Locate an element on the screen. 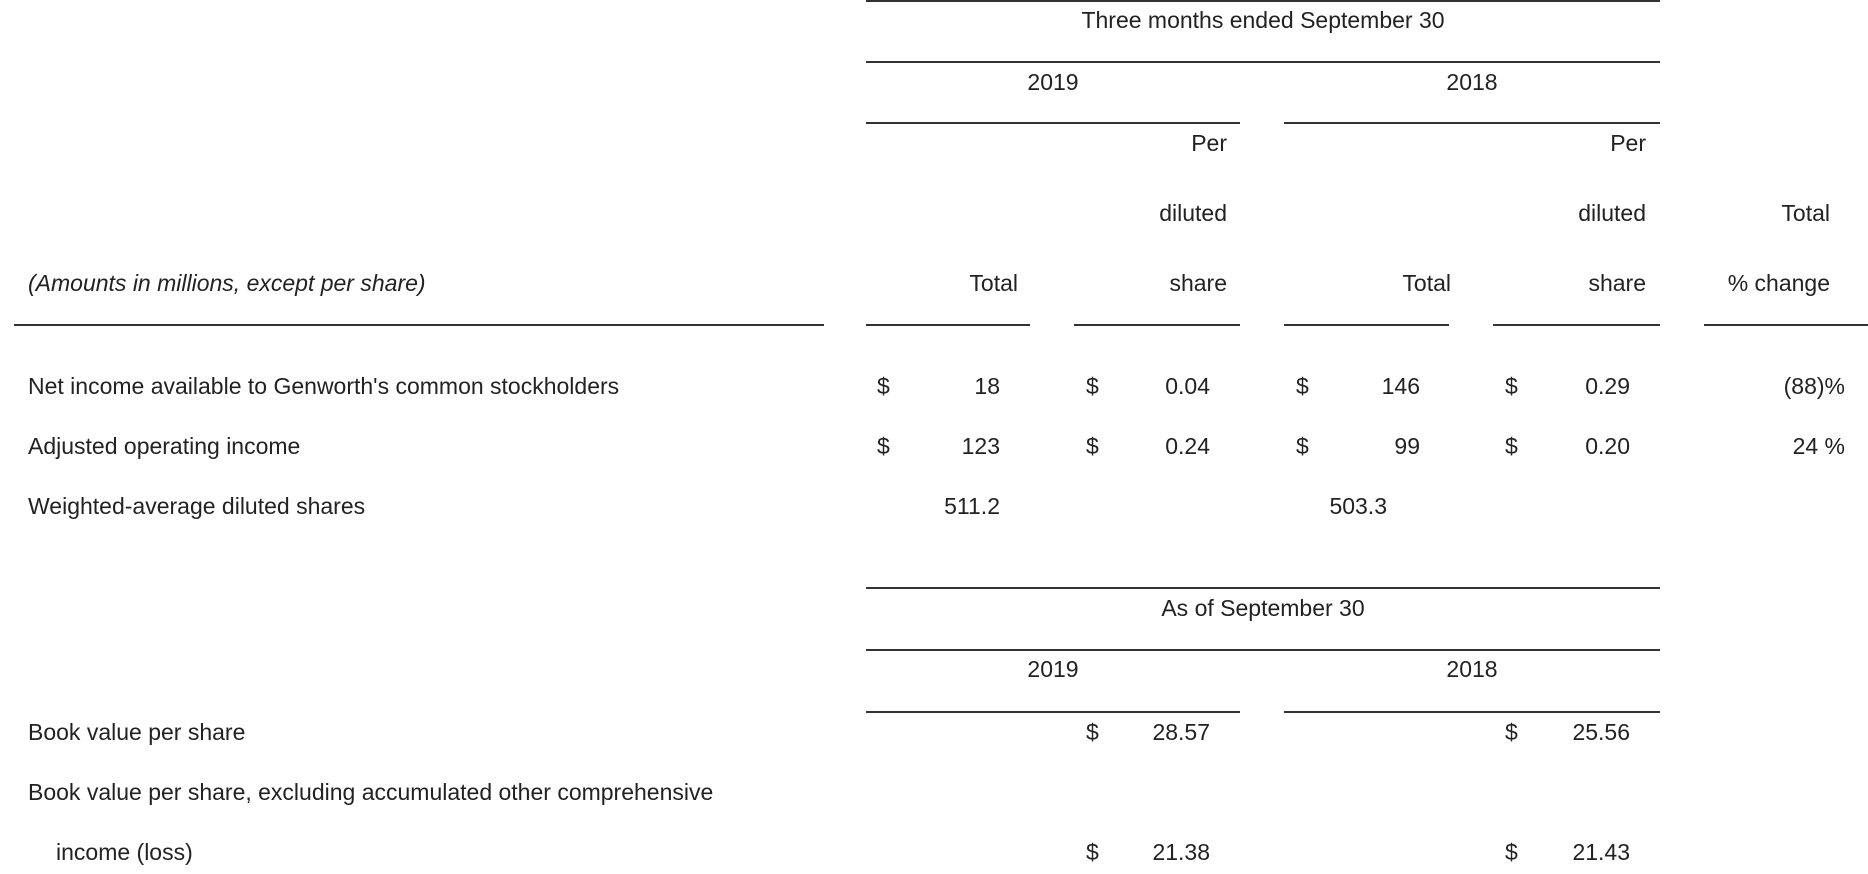  diluted-2019-label: diluted is located at coordinates (1193, 213).